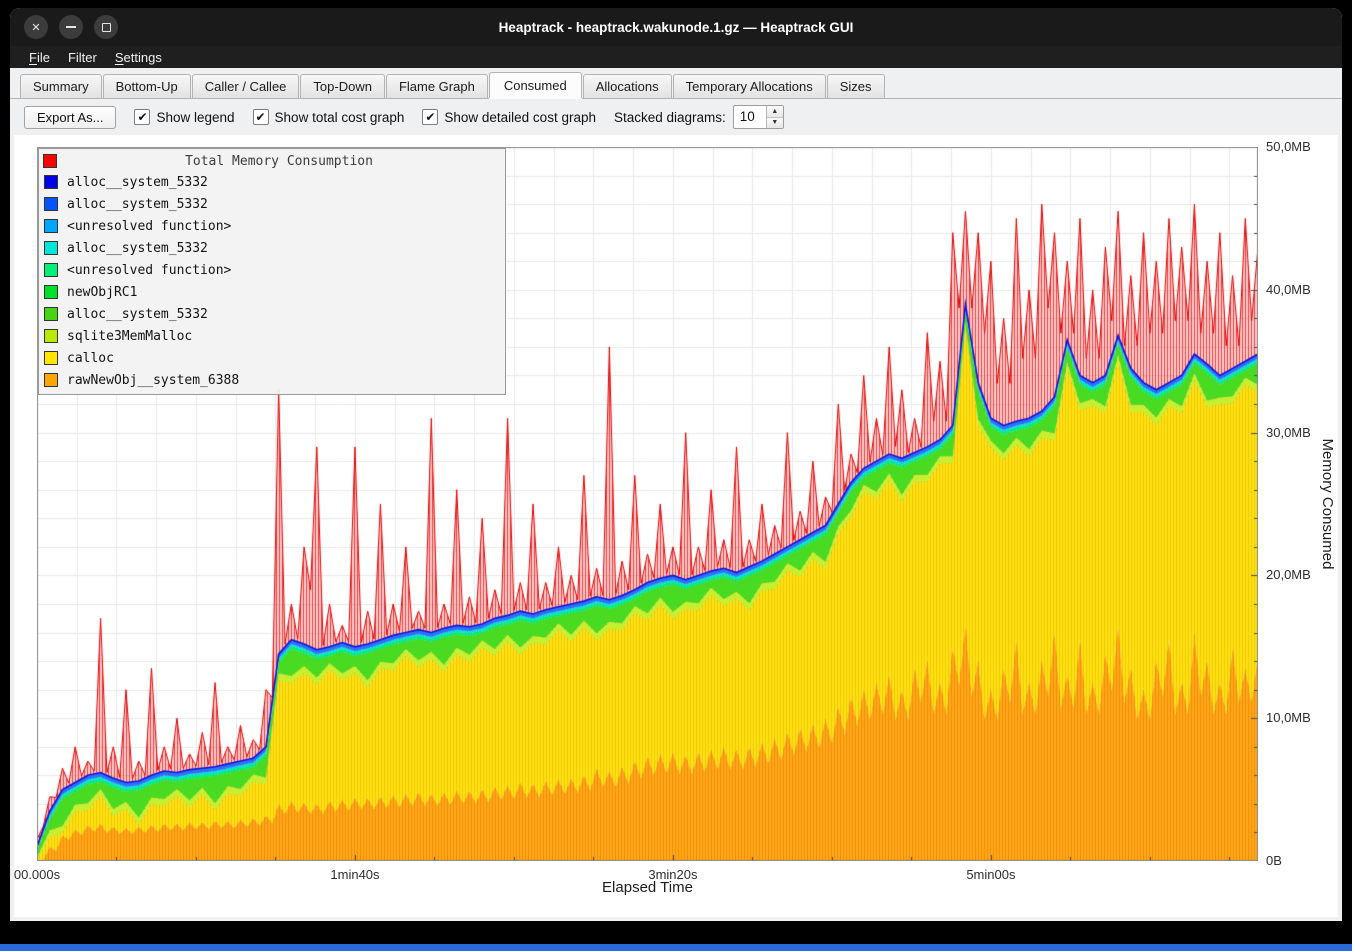 The image size is (1352, 951). I want to click on legend-entry-label: calloc, so click(90, 358).